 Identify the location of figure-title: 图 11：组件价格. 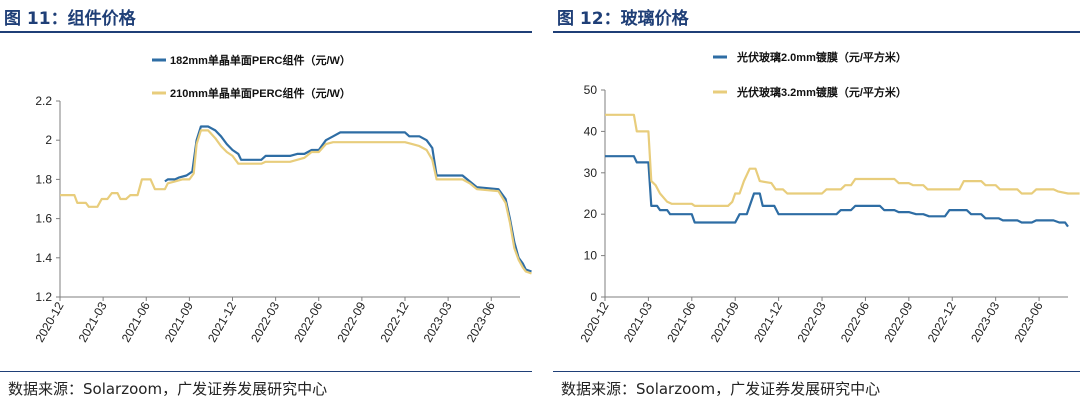
(70, 19).